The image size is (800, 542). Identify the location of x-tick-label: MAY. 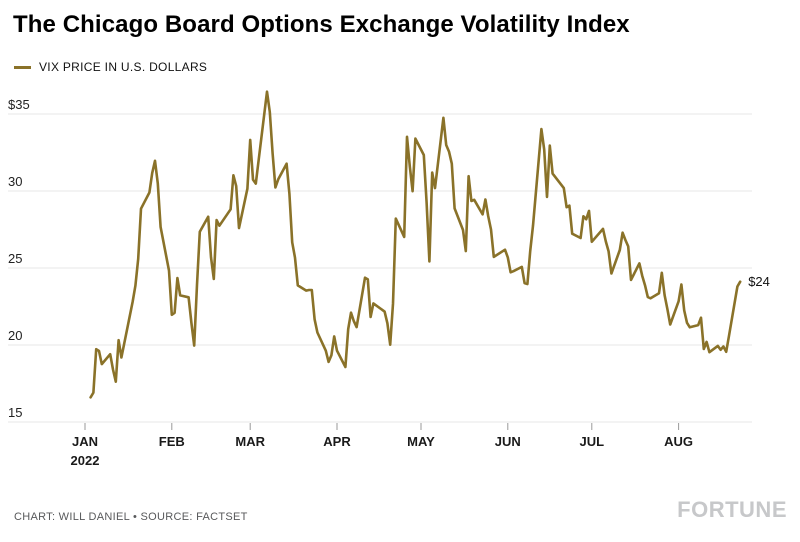
(421, 441).